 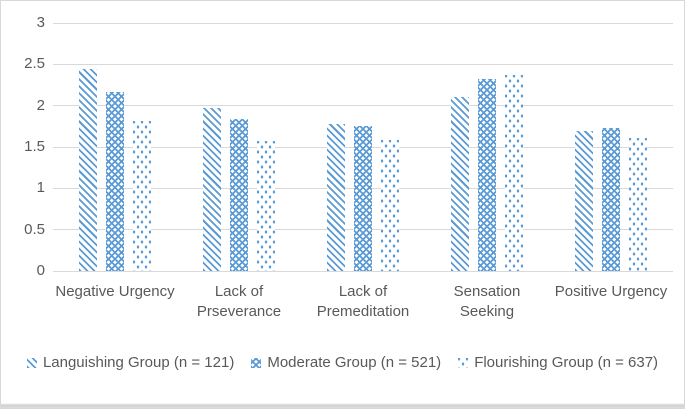 I want to click on x-axis-category-label: Lack of Premeditation, so click(x=363, y=301).